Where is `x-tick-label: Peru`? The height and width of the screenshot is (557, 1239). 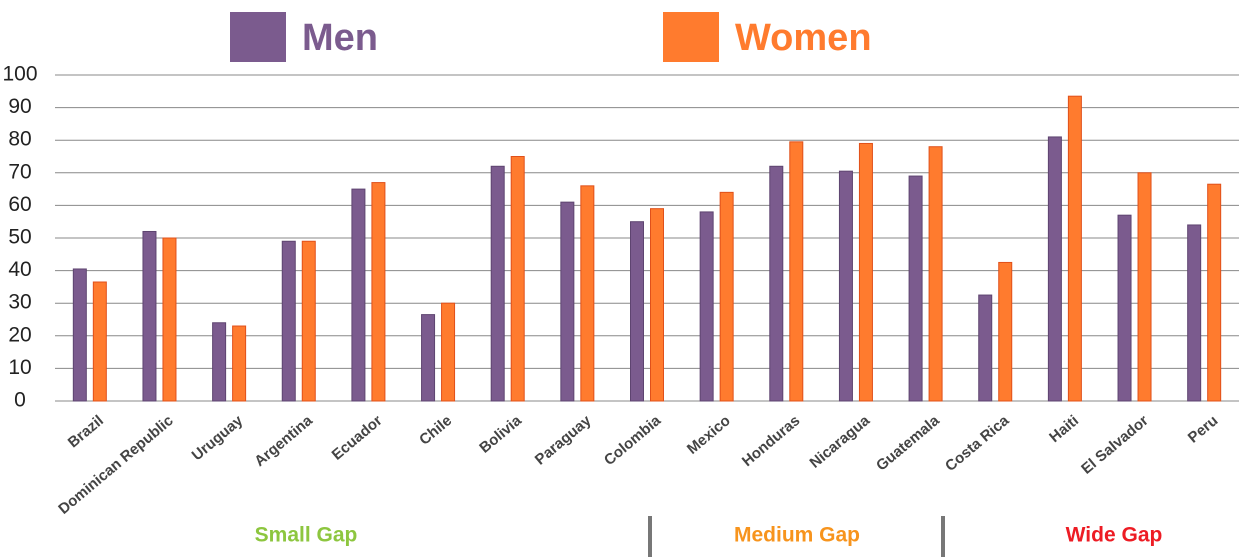 x-tick-label: Peru is located at coordinates (1203, 429).